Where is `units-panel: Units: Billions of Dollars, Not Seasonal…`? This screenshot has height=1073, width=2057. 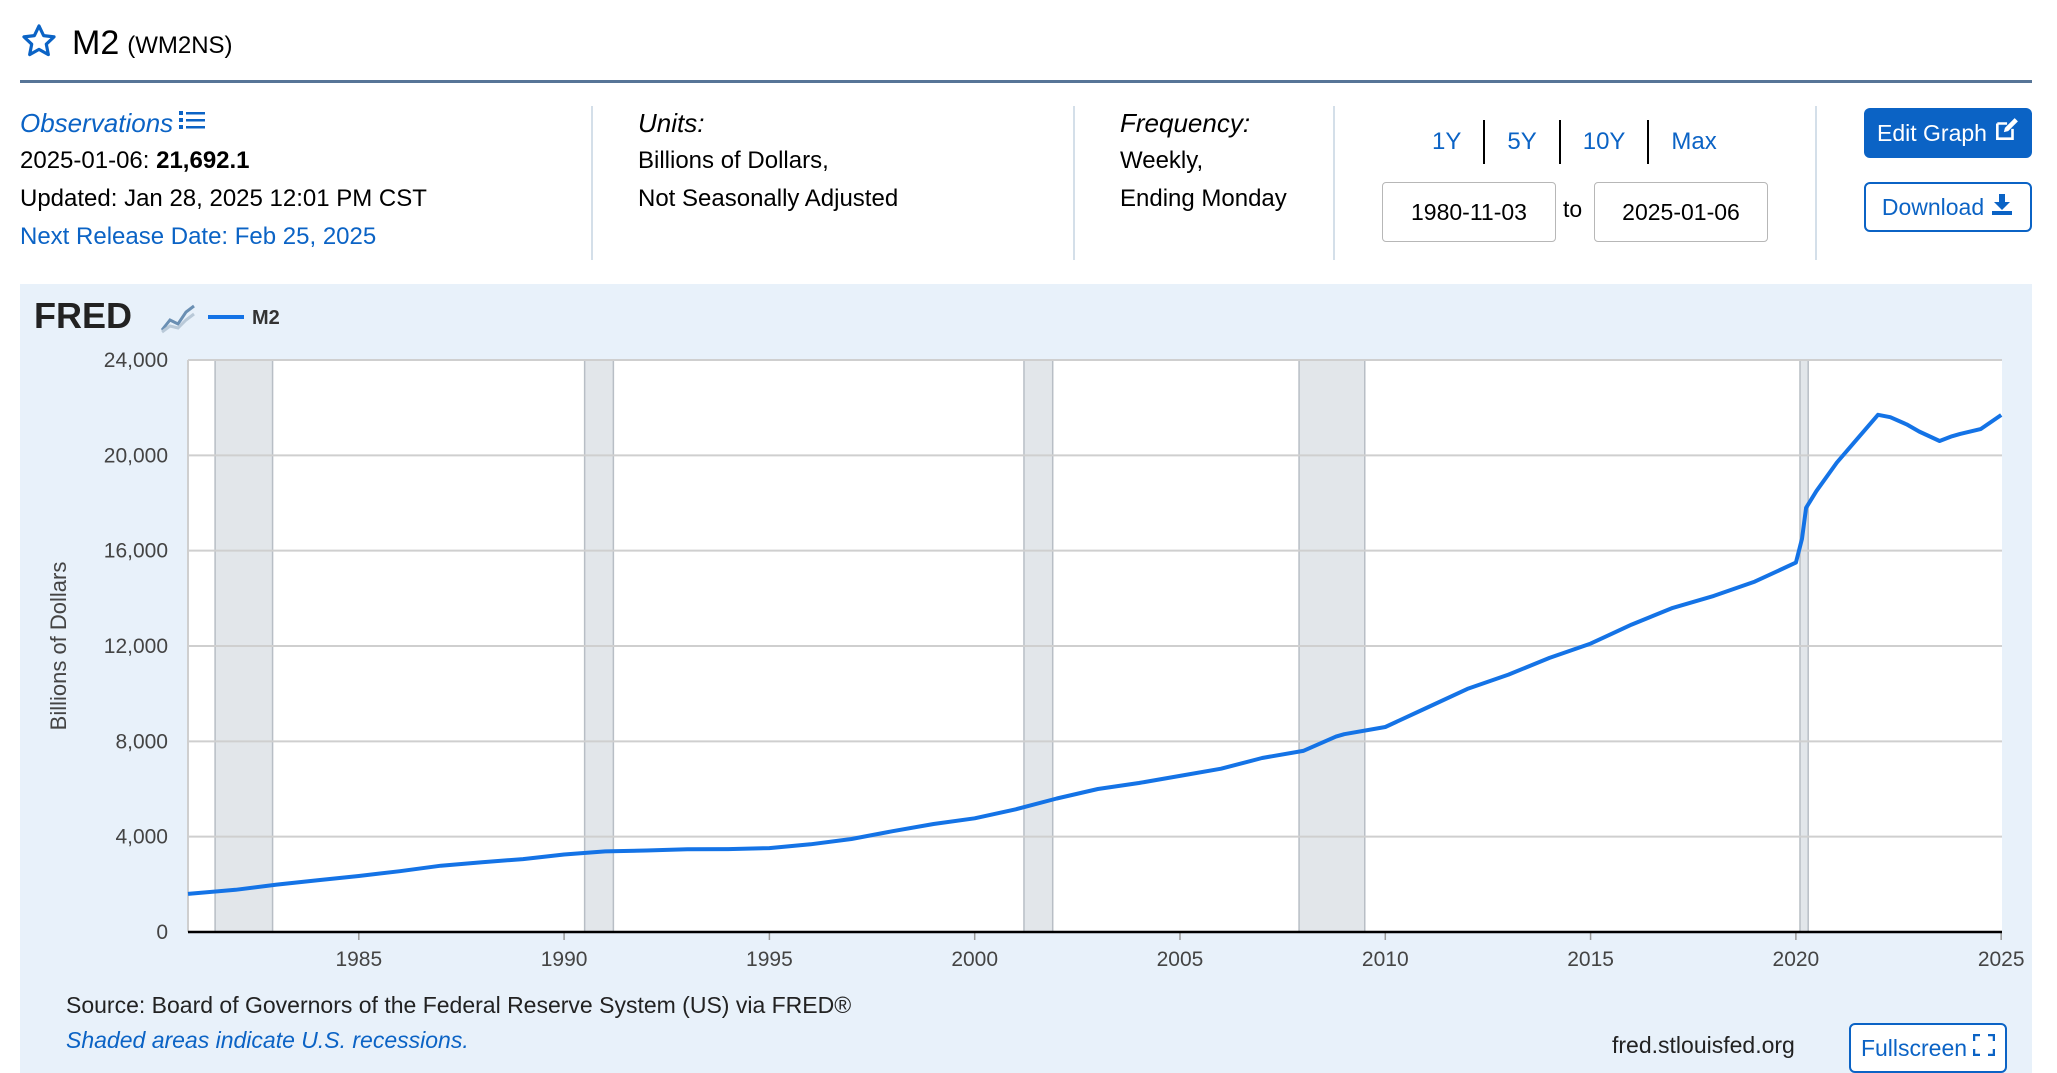 units-panel: Units: Billions of Dollars, Not Seasonal… is located at coordinates (768, 161).